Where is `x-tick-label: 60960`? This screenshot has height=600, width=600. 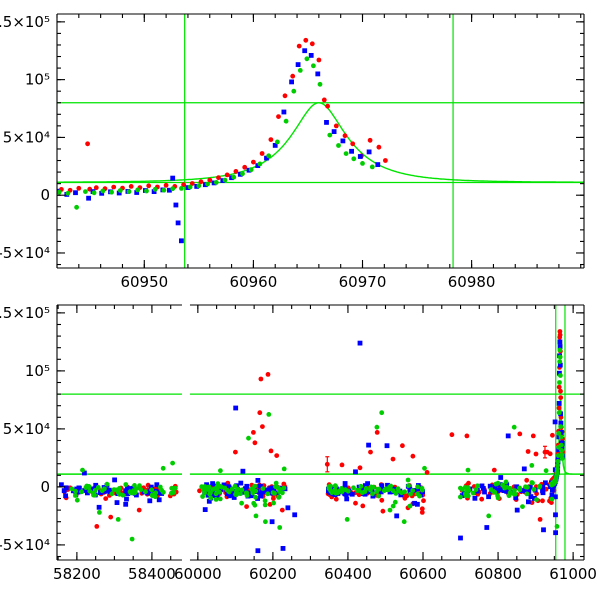
x-tick-label: 60960 is located at coordinates (254, 282).